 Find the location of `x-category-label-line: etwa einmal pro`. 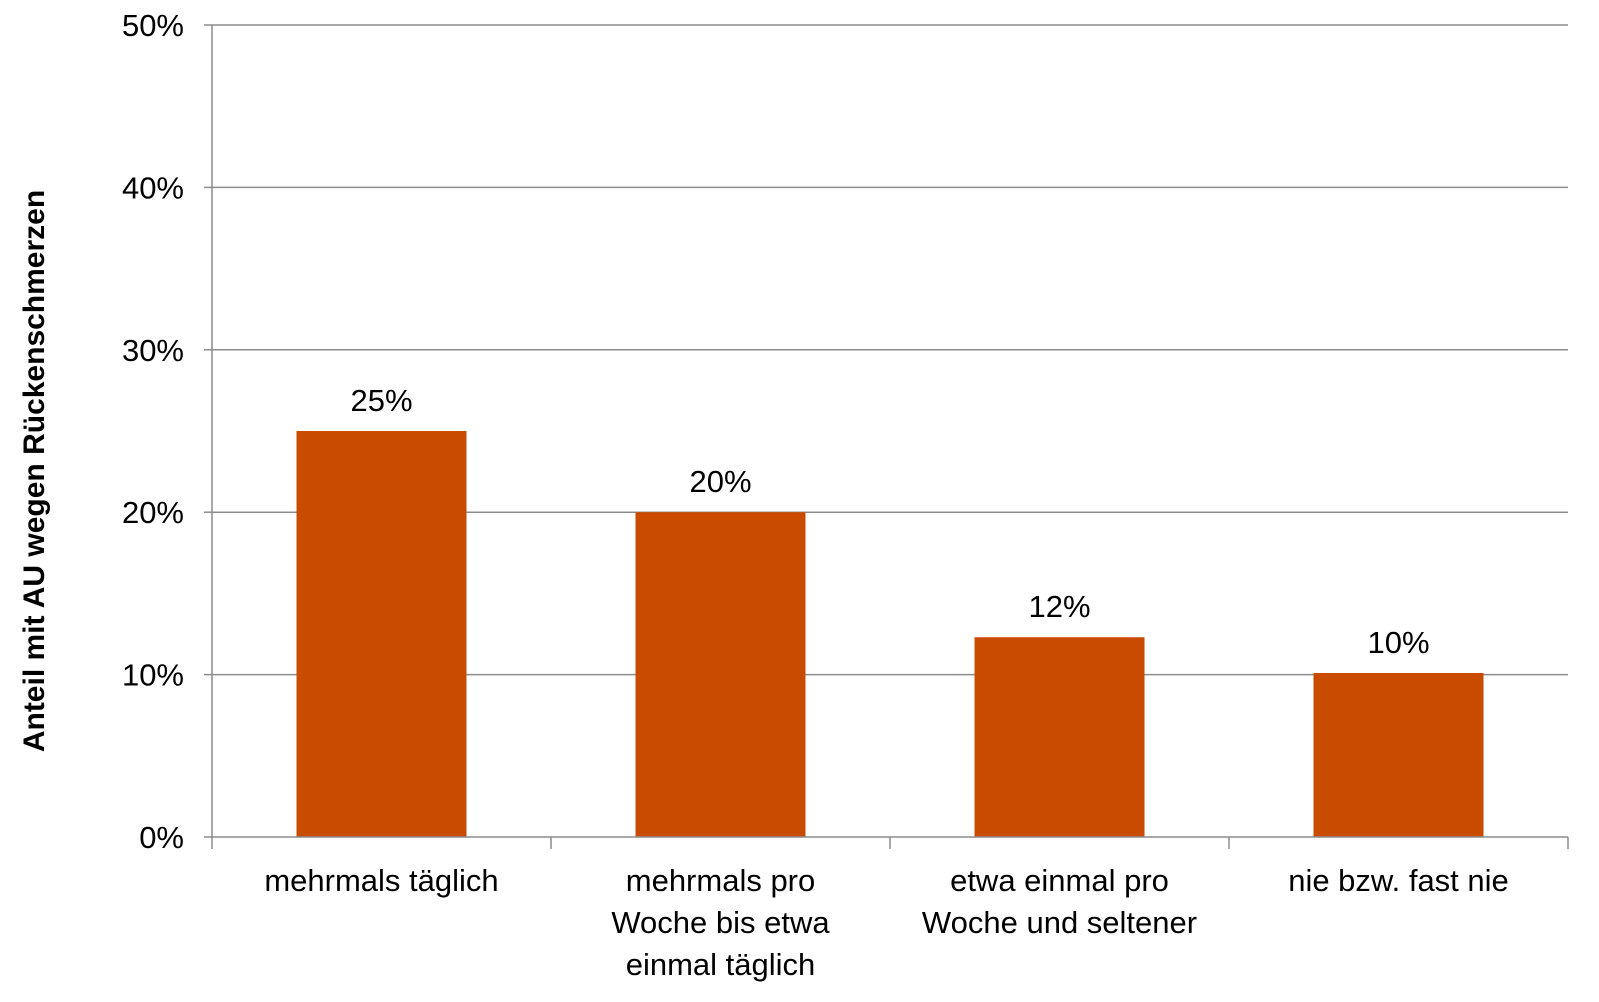

x-category-label-line: etwa einmal pro is located at coordinates (1059, 880).